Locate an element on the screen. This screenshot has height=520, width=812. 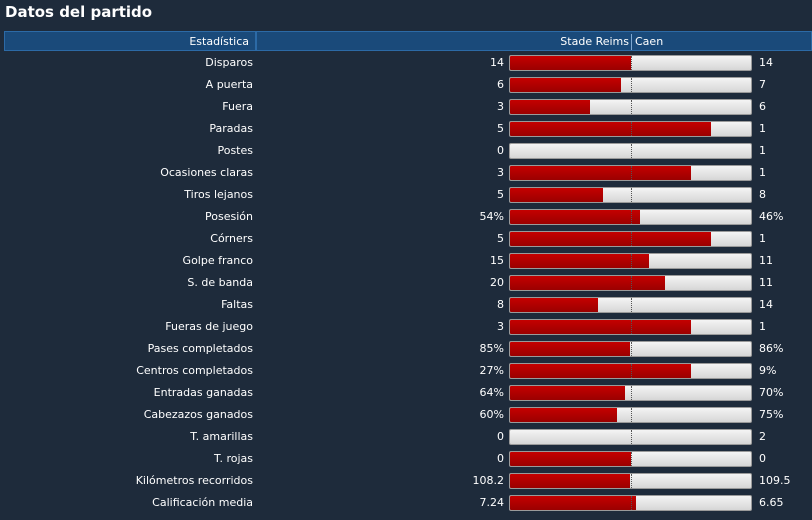
table-header: Estadística Stade Reims Caen is located at coordinates (408, 41).